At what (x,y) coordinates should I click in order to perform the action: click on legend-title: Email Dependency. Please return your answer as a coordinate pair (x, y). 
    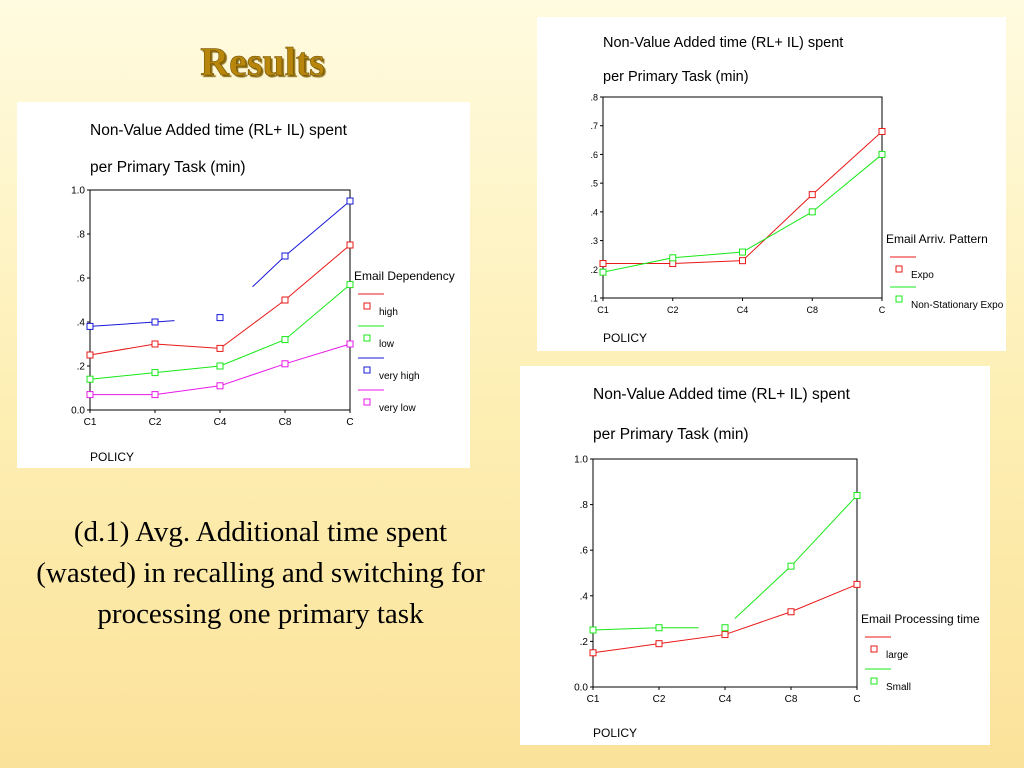
    Looking at the image, I should click on (404, 276).